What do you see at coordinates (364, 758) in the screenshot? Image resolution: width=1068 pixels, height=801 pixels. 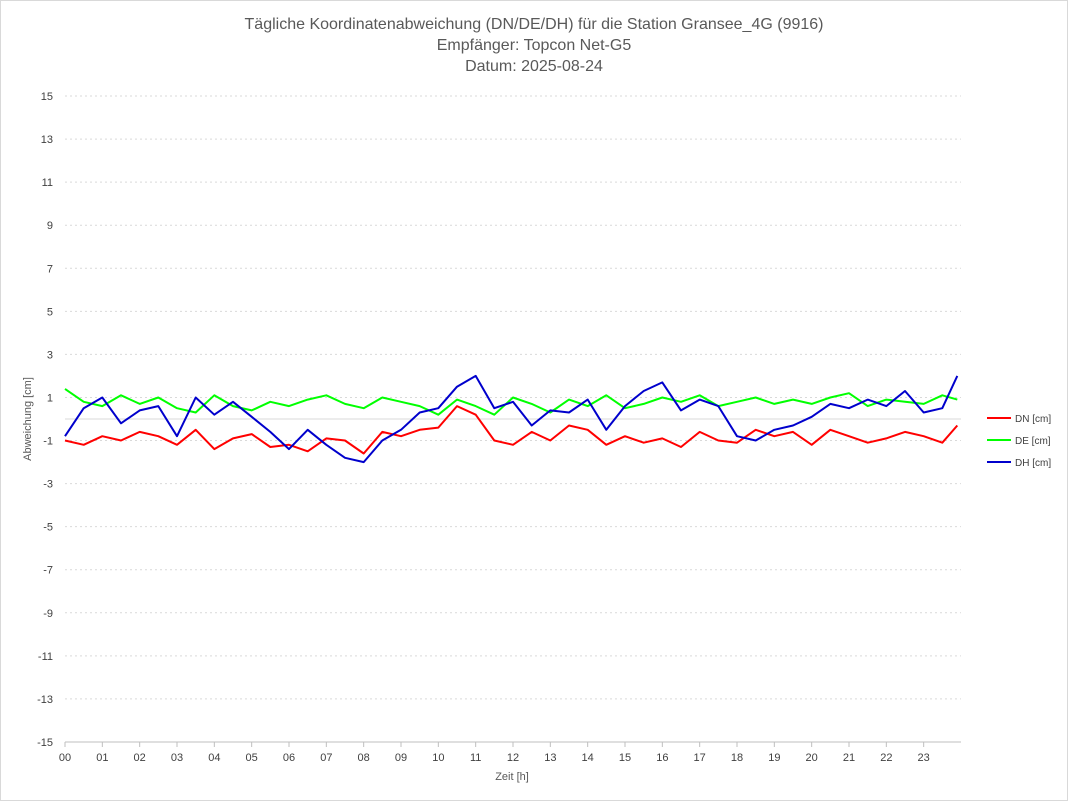 I see `x-tick-label: 08` at bounding box center [364, 758].